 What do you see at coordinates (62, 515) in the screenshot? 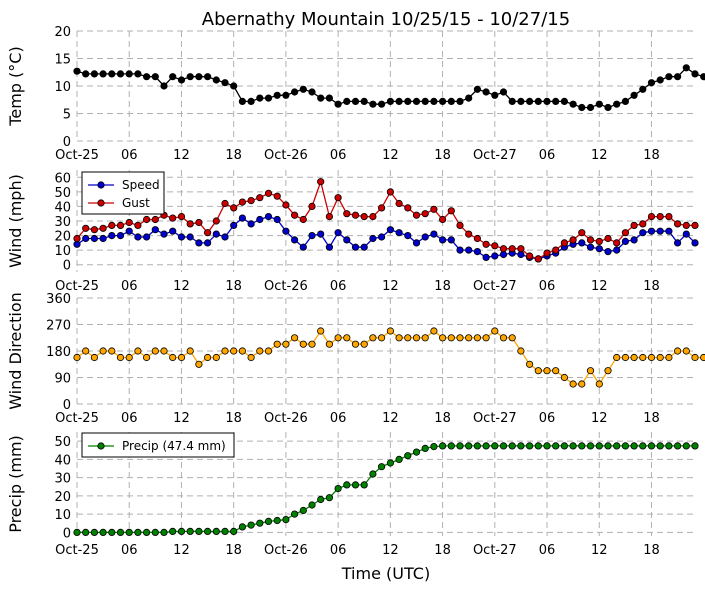
I see `y-tick-label: 10` at bounding box center [62, 515].